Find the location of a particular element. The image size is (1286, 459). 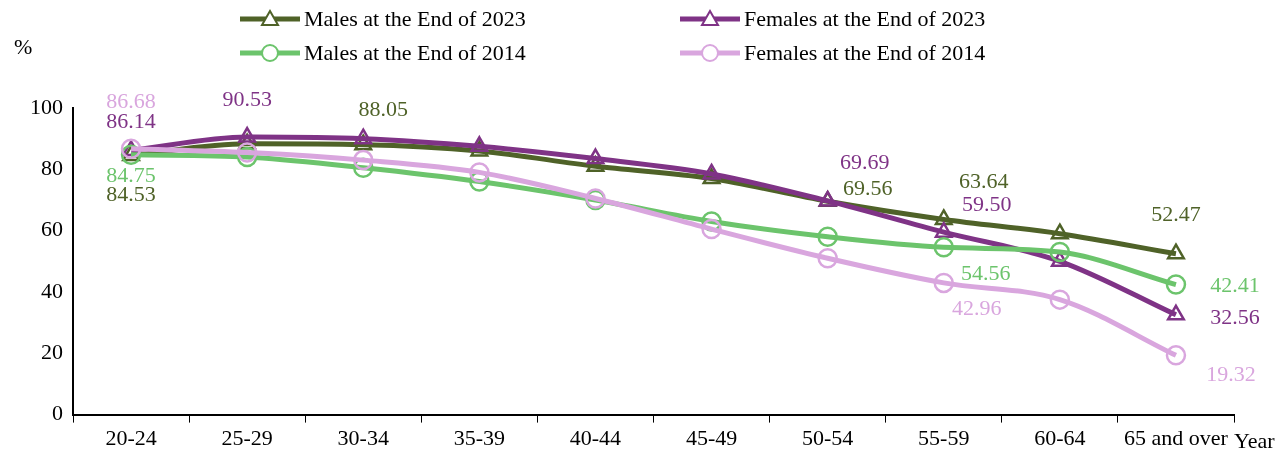

x-axis-title: Year is located at coordinates (1254, 441).